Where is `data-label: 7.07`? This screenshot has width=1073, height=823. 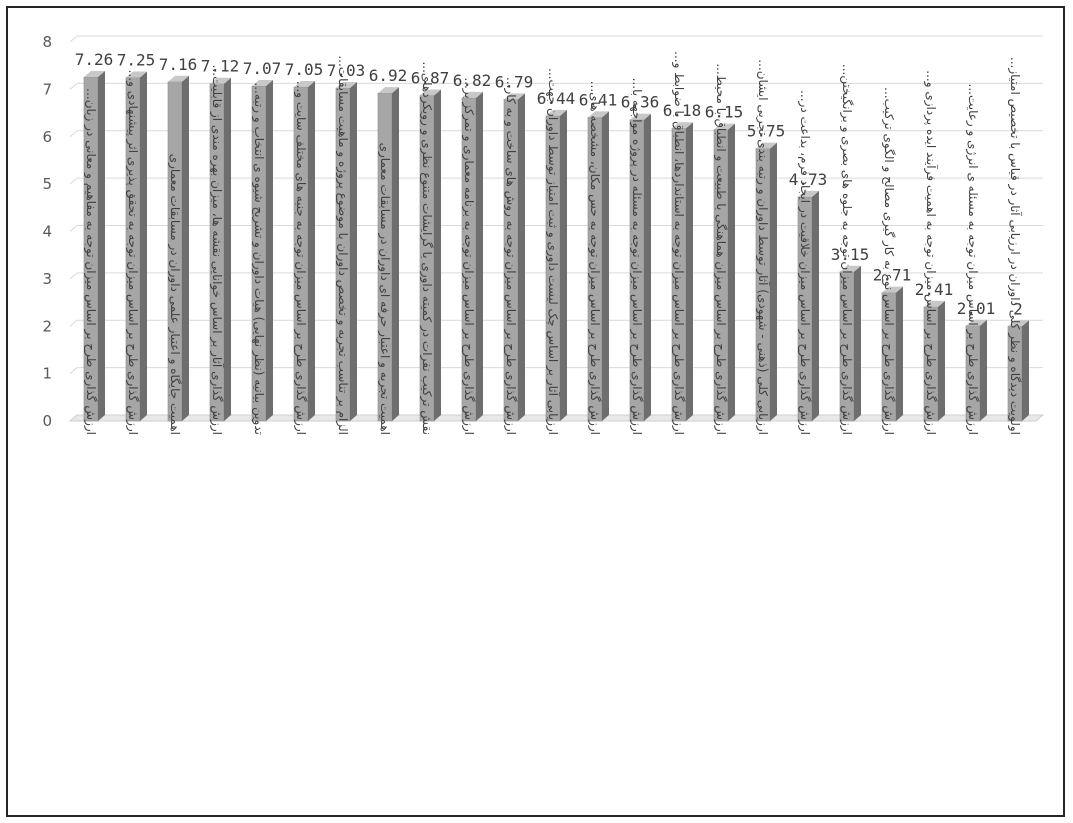 data-label: 7.07 is located at coordinates (262, 68).